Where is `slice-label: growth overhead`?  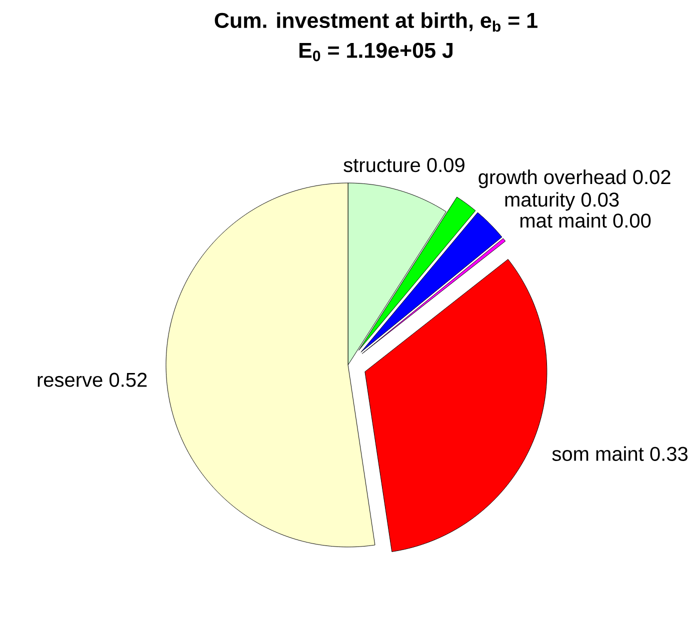
slice-label: growth overhead is located at coordinates (552, 179).